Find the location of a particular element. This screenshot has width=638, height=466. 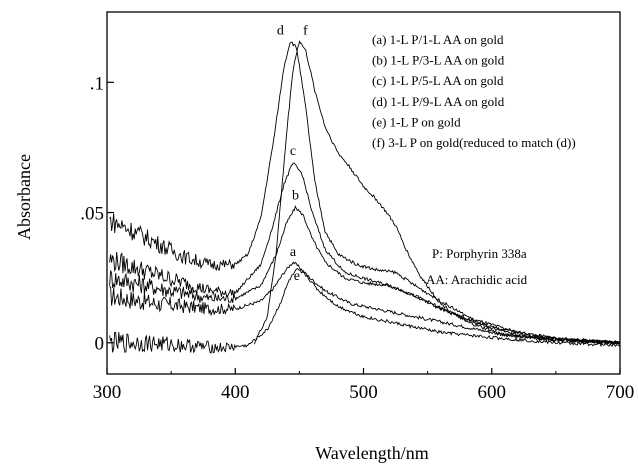

y-axis-ticks: 0 .05 .1 is located at coordinates (97, 214).